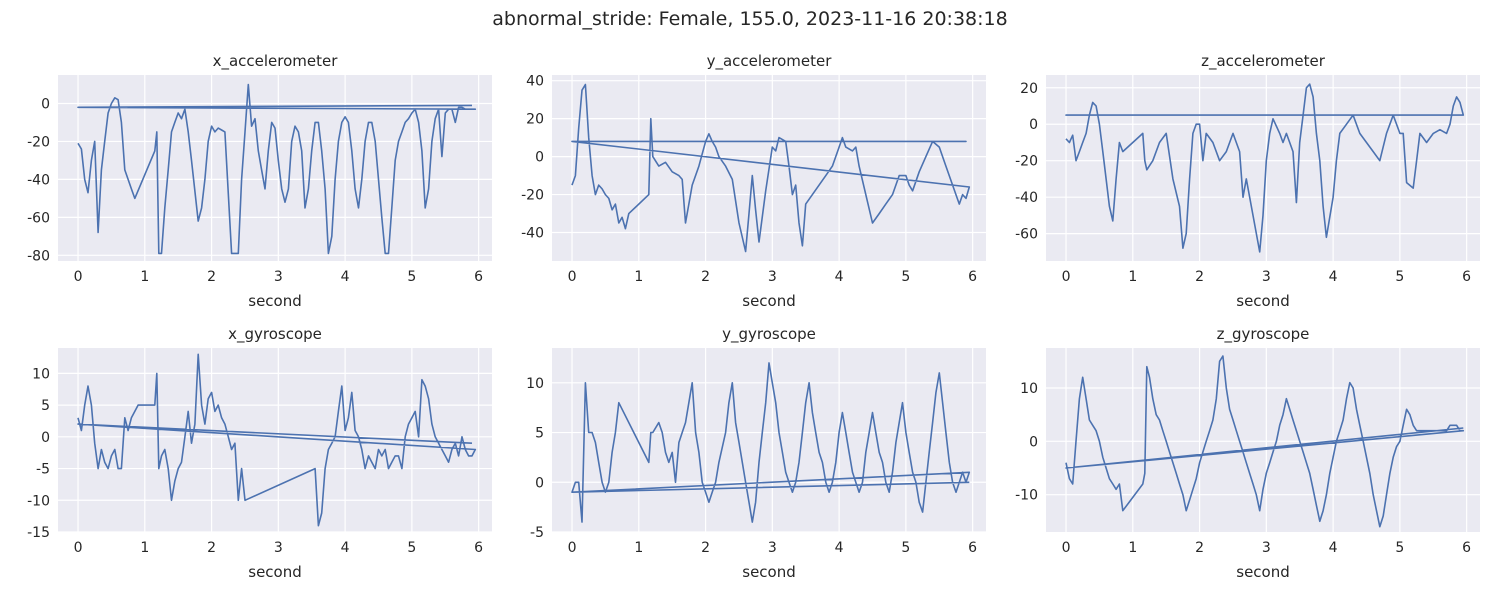 Image resolution: width=1500 pixels, height=600 pixels. What do you see at coordinates (535, 82) in the screenshot?
I see `y-tick-label: 40` at bounding box center [535, 82].